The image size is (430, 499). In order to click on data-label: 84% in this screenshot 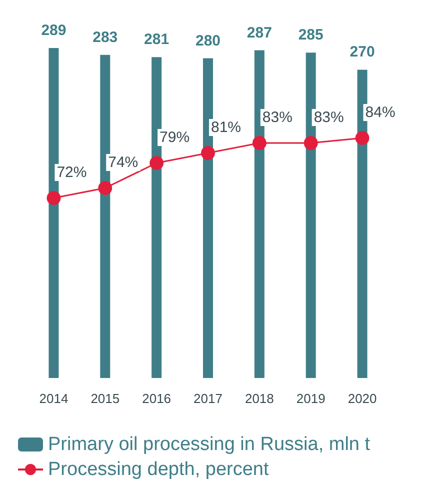, I will do `click(380, 112)`.